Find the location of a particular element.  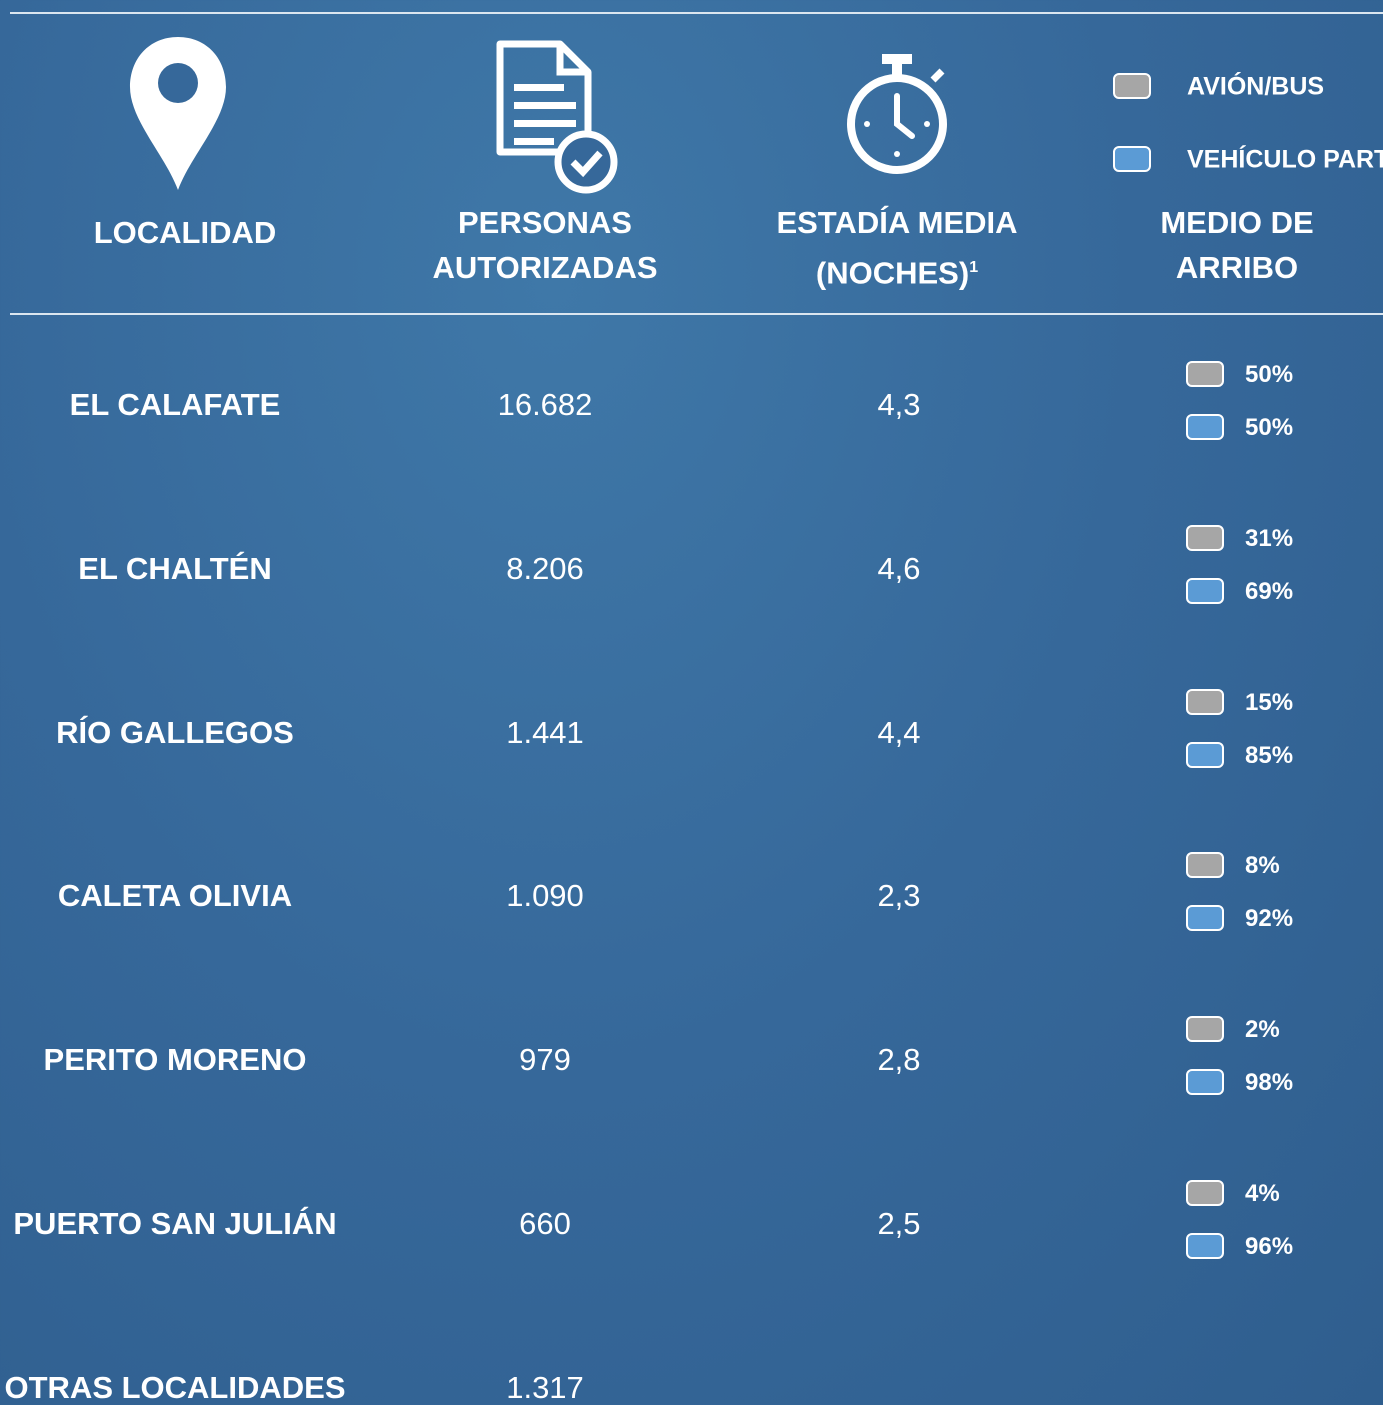

arribo-pct: 92% is located at coordinates (1269, 919).